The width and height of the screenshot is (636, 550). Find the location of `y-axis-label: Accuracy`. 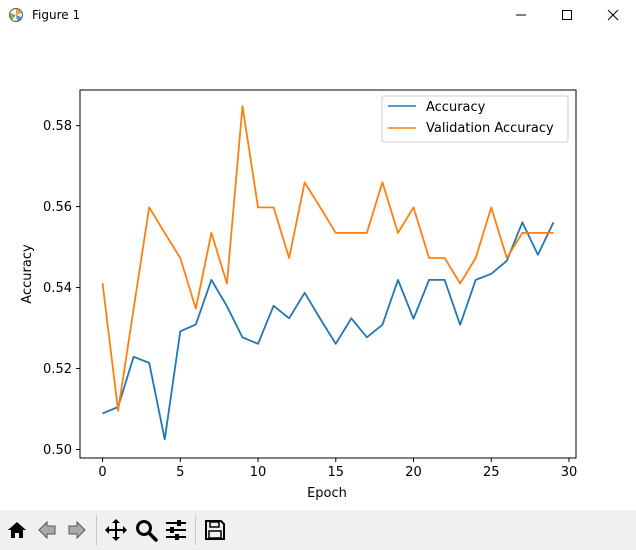

y-axis-label: Accuracy is located at coordinates (27, 274).